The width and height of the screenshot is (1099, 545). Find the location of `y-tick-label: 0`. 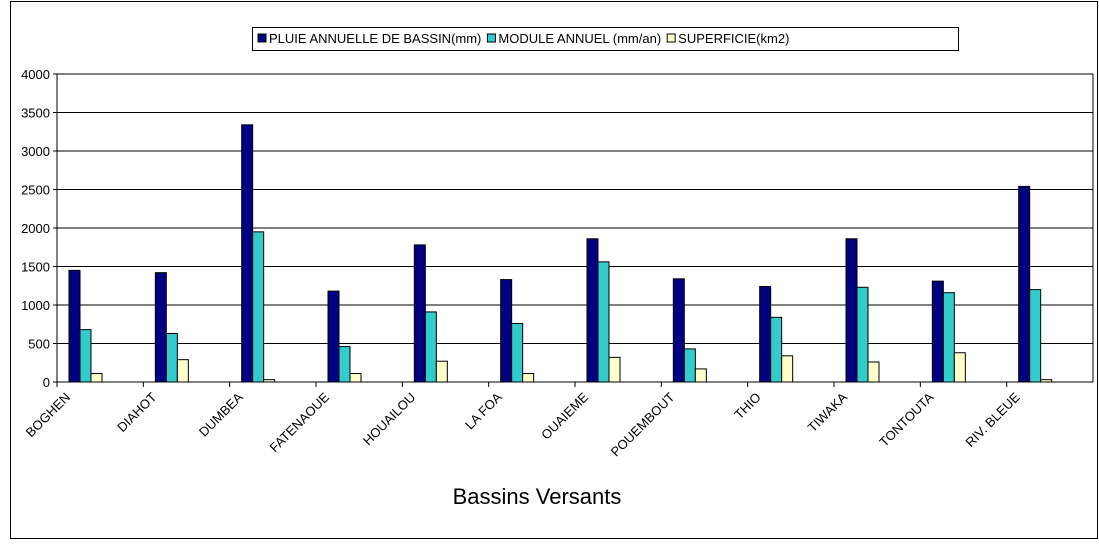

y-tick-label: 0 is located at coordinates (46, 382).